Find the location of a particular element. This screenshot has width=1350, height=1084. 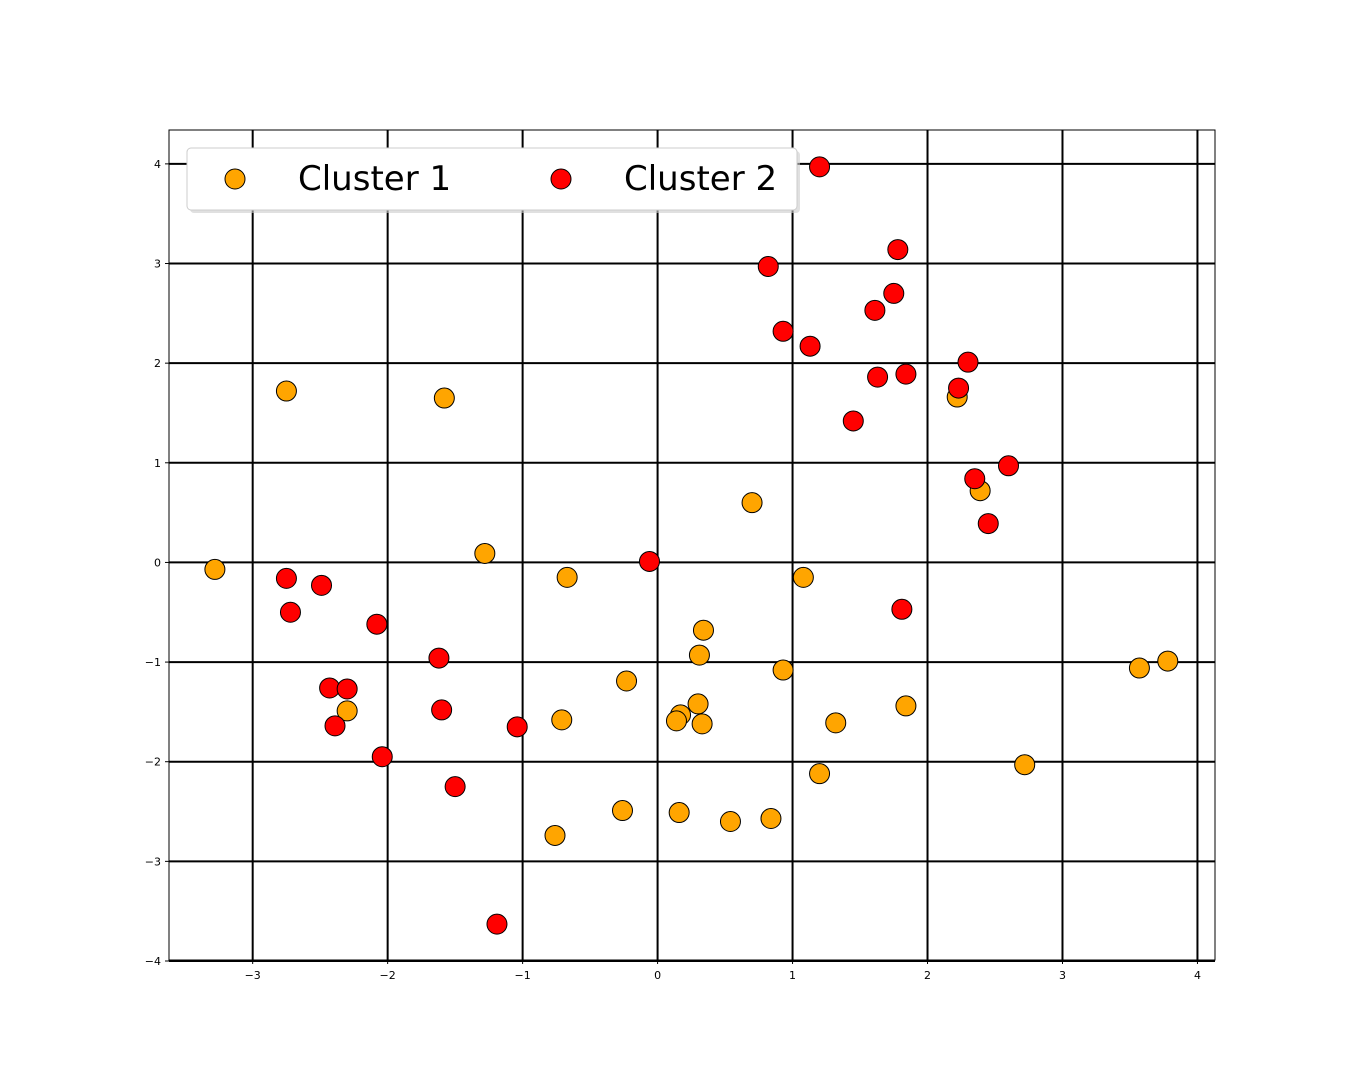

legend-label-cluster-2: Cluster 2 is located at coordinates (700, 179).